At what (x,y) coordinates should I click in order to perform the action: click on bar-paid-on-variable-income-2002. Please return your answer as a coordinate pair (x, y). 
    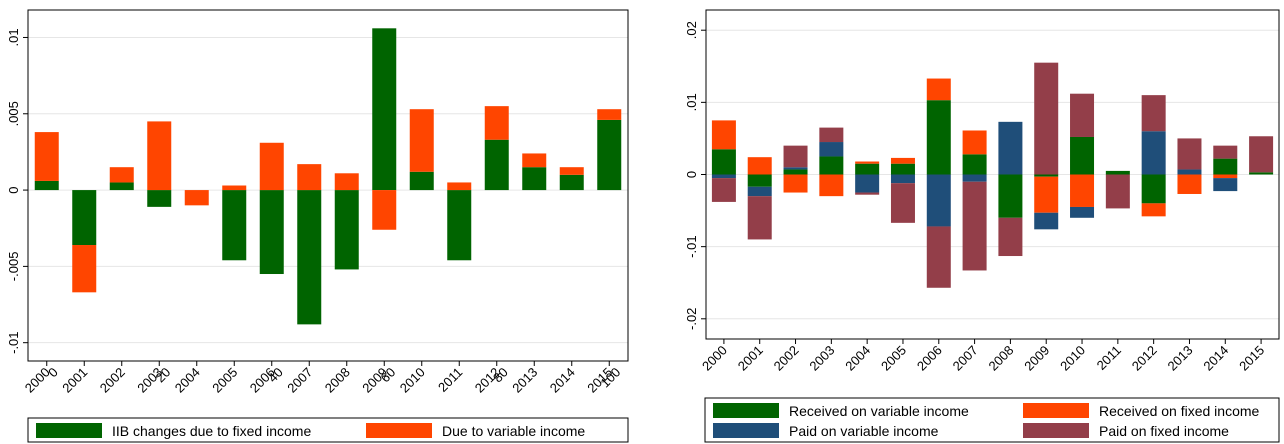
    Looking at the image, I should click on (795, 168).